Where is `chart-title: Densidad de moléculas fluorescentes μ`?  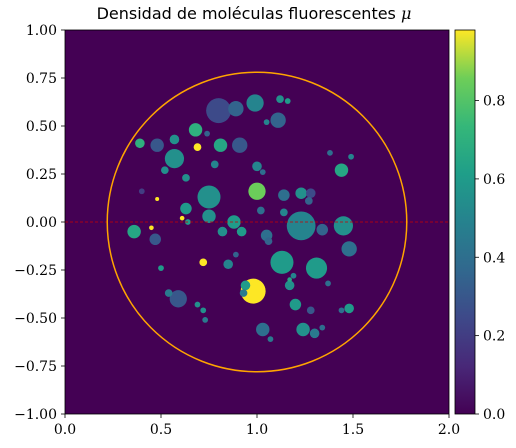 chart-title: Densidad de moléculas fluorescentes μ is located at coordinates (254, 13).